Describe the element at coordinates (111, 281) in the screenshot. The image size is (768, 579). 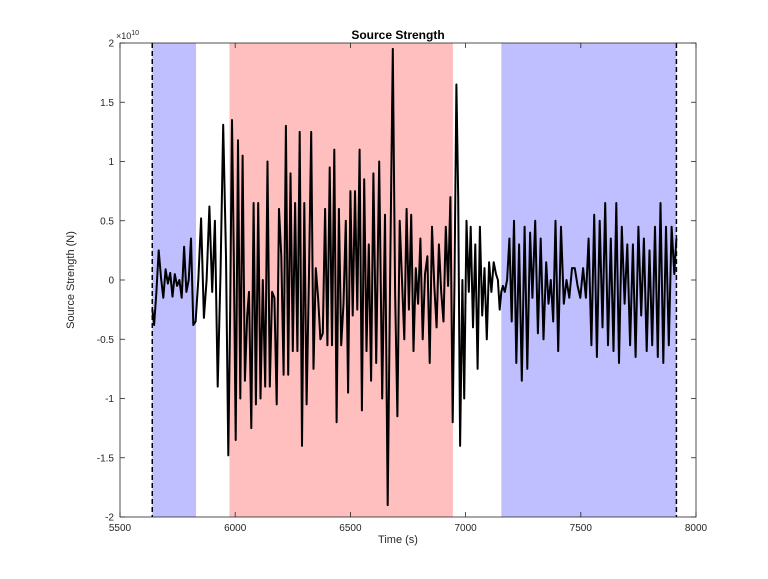
I see `y-tick-label: 0` at that location.